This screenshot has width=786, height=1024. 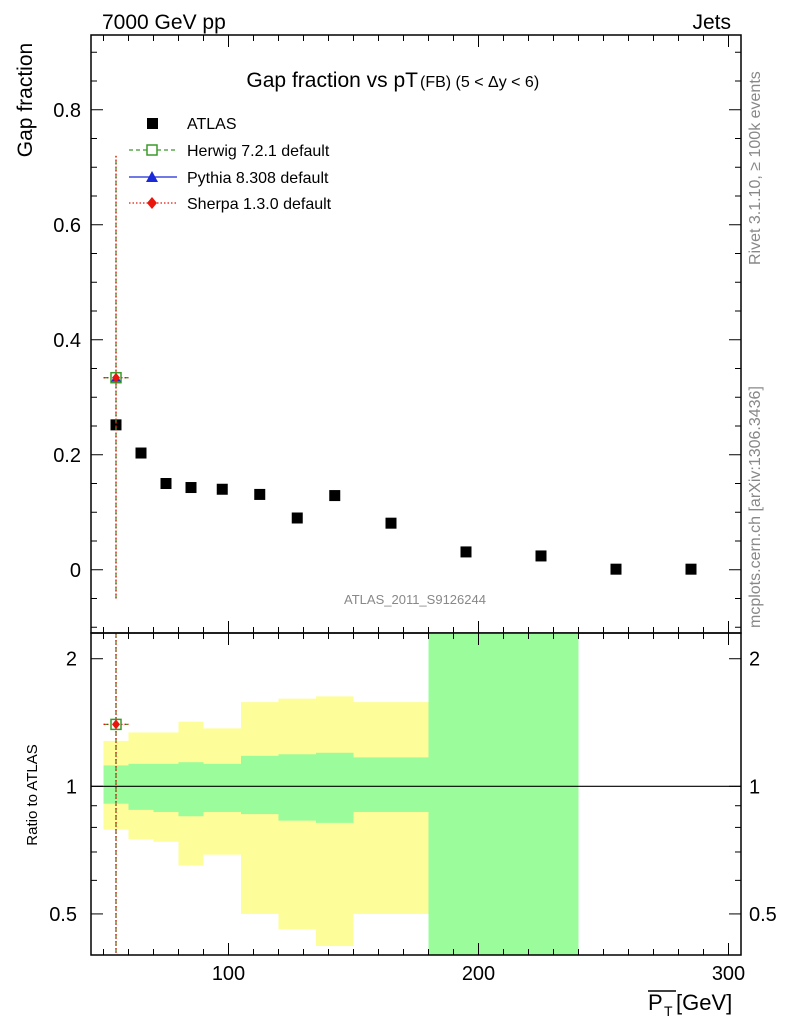 What do you see at coordinates (152, 123) in the screenshot?
I see `legend-atlas-marker` at bounding box center [152, 123].